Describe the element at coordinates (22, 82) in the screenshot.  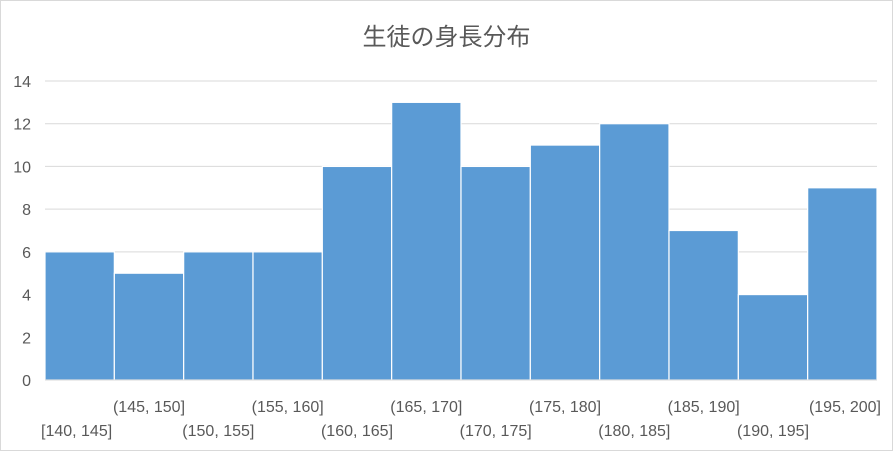
I see `y-tick-label: 14` at that location.